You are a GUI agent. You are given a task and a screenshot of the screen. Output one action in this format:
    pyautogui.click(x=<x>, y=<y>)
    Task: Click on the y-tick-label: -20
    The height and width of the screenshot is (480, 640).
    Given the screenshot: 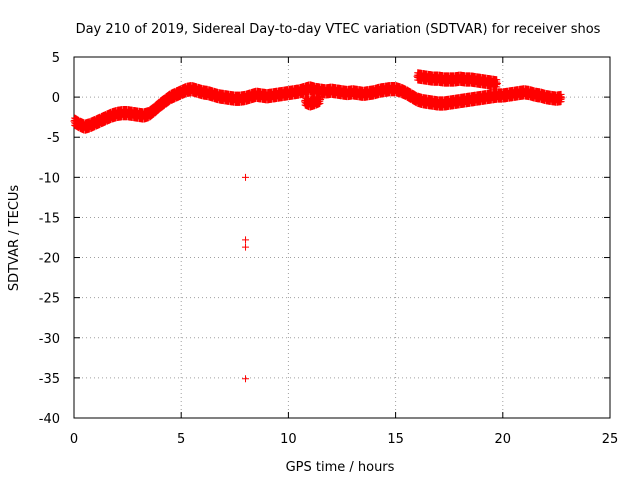 What is the action you would take?
    pyautogui.click(x=49, y=259)
    